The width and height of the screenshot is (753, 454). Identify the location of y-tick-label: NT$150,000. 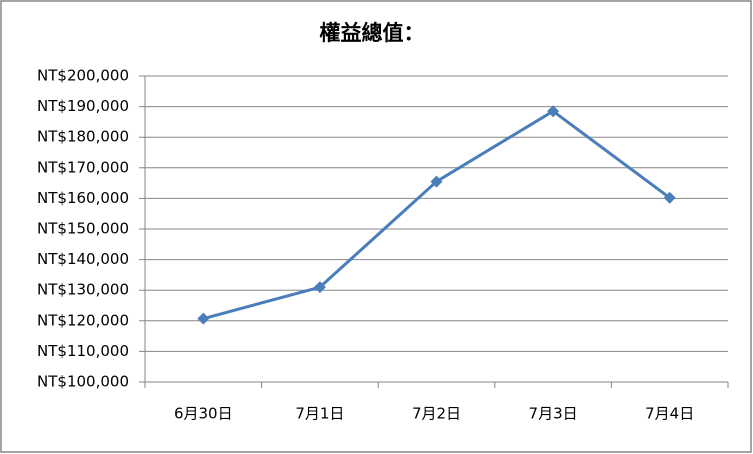
(83, 229).